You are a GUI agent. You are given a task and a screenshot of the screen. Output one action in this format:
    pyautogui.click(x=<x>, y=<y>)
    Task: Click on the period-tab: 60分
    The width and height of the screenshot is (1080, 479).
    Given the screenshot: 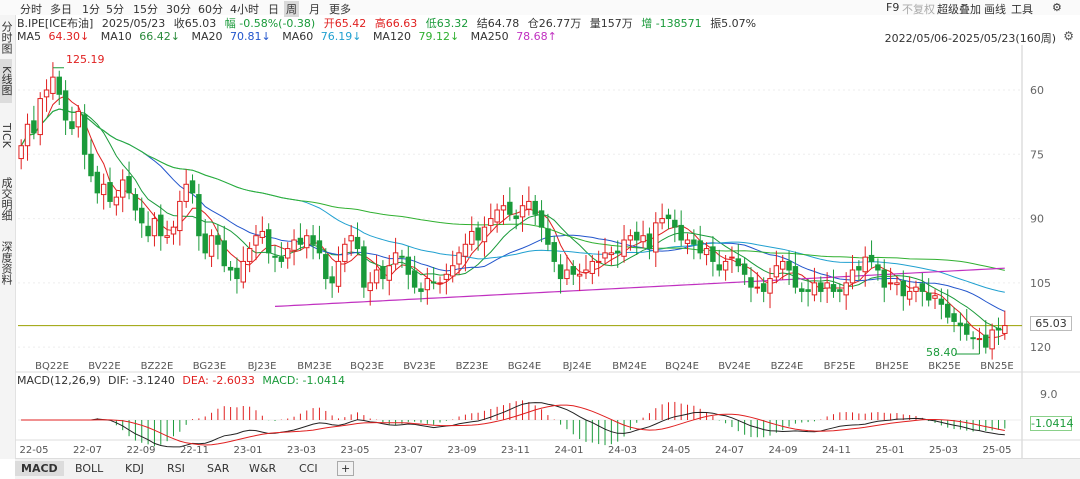 What is the action you would take?
    pyautogui.click(x=210, y=9)
    